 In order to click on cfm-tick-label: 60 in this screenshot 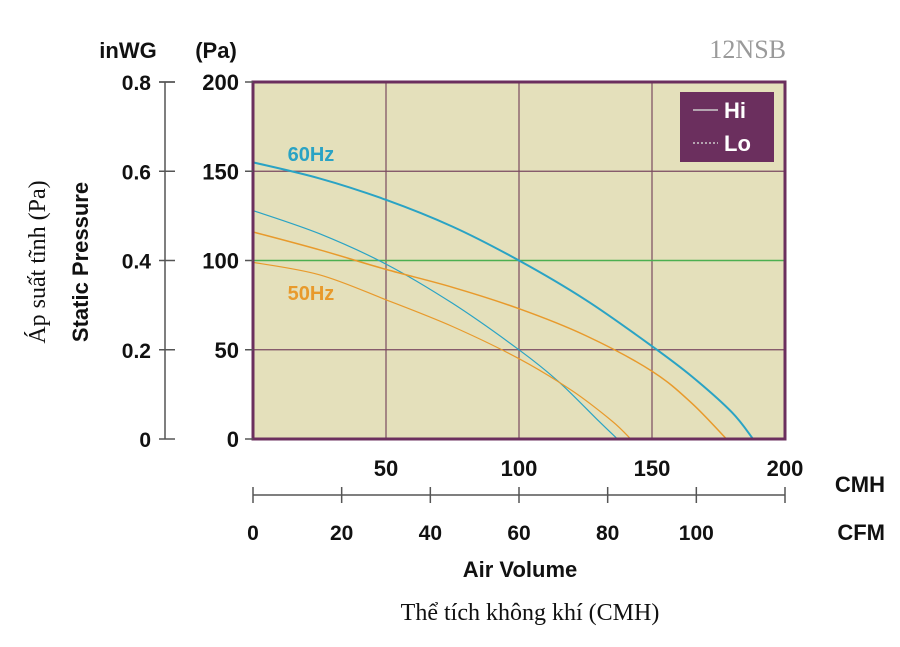, I will do `click(518, 533)`.